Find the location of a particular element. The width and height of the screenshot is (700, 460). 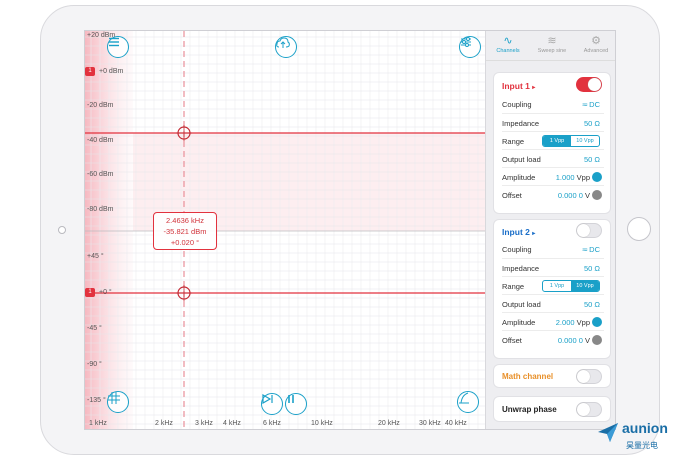

gear-icon: ⚙ is located at coordinates (596, 41).